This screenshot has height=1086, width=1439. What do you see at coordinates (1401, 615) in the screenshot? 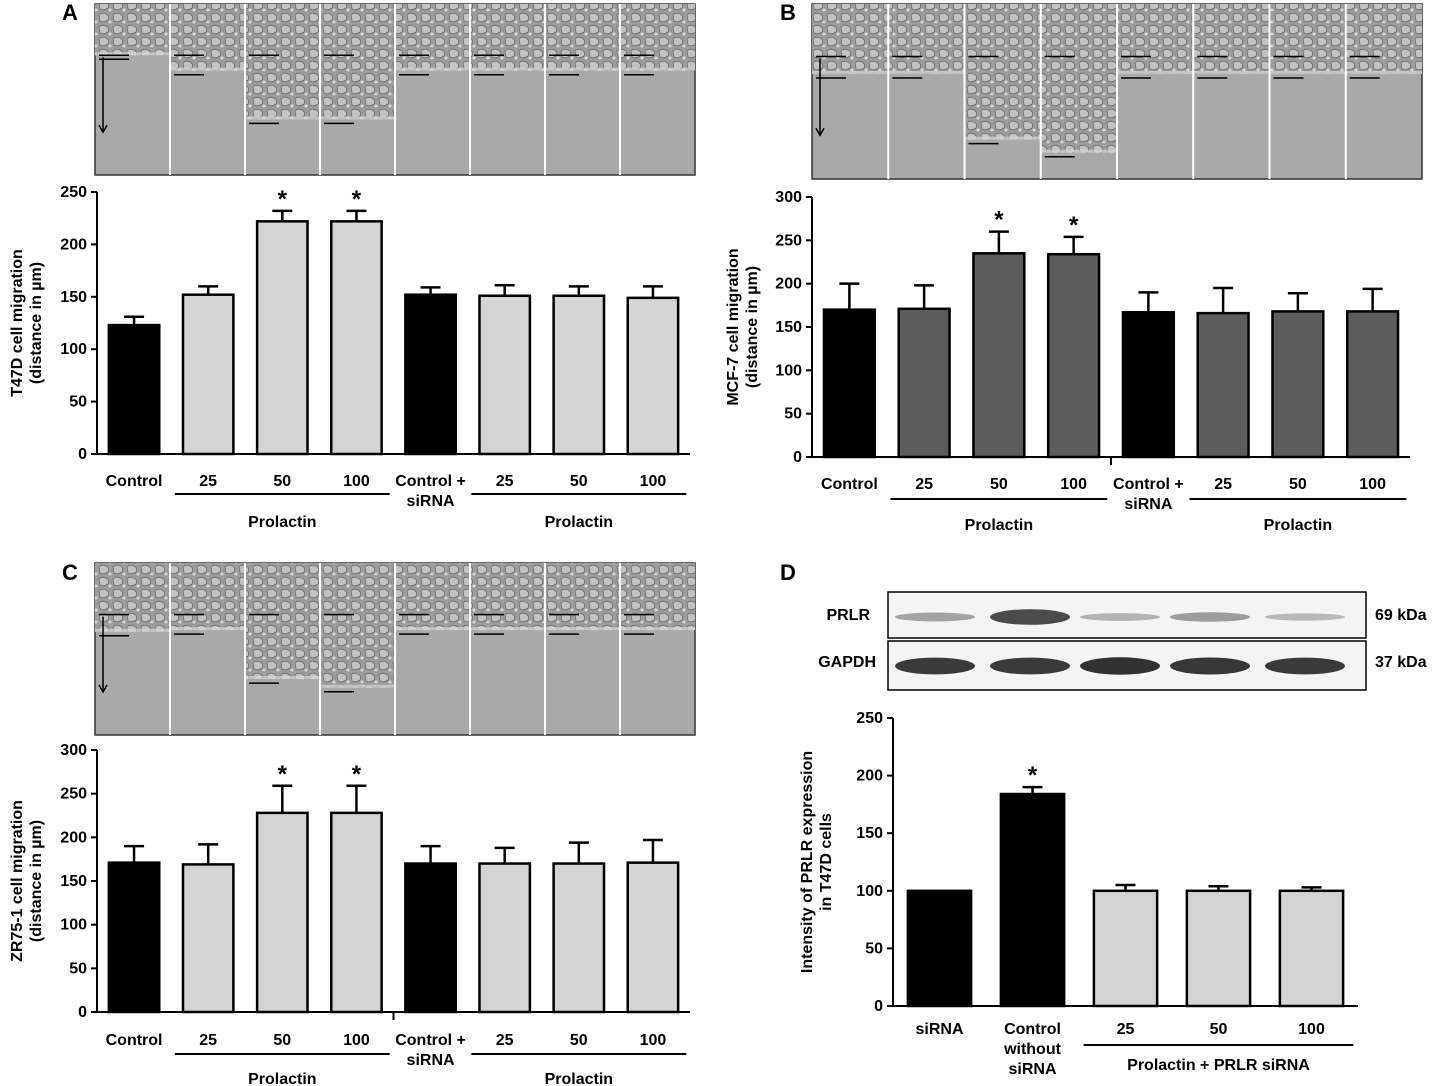
I see `blot-size-prlr: 69 kDa` at bounding box center [1401, 615].